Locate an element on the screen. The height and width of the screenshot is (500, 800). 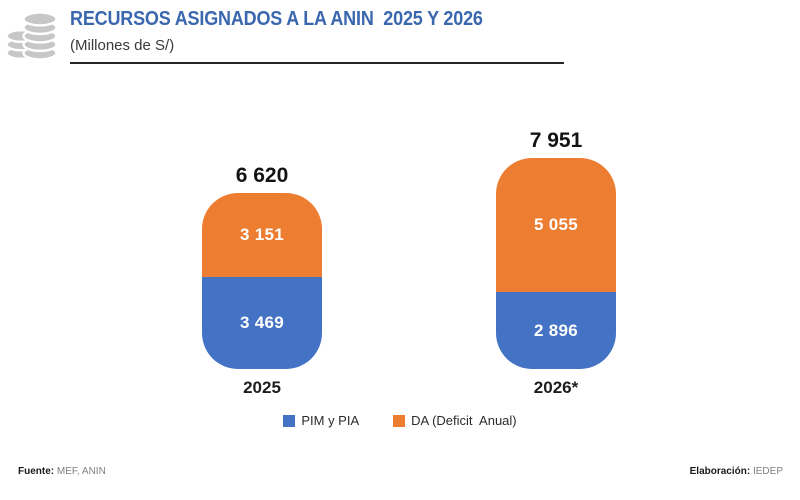
legend: PIM y PIA DA (Deficit Anual) is located at coordinates (400, 420).